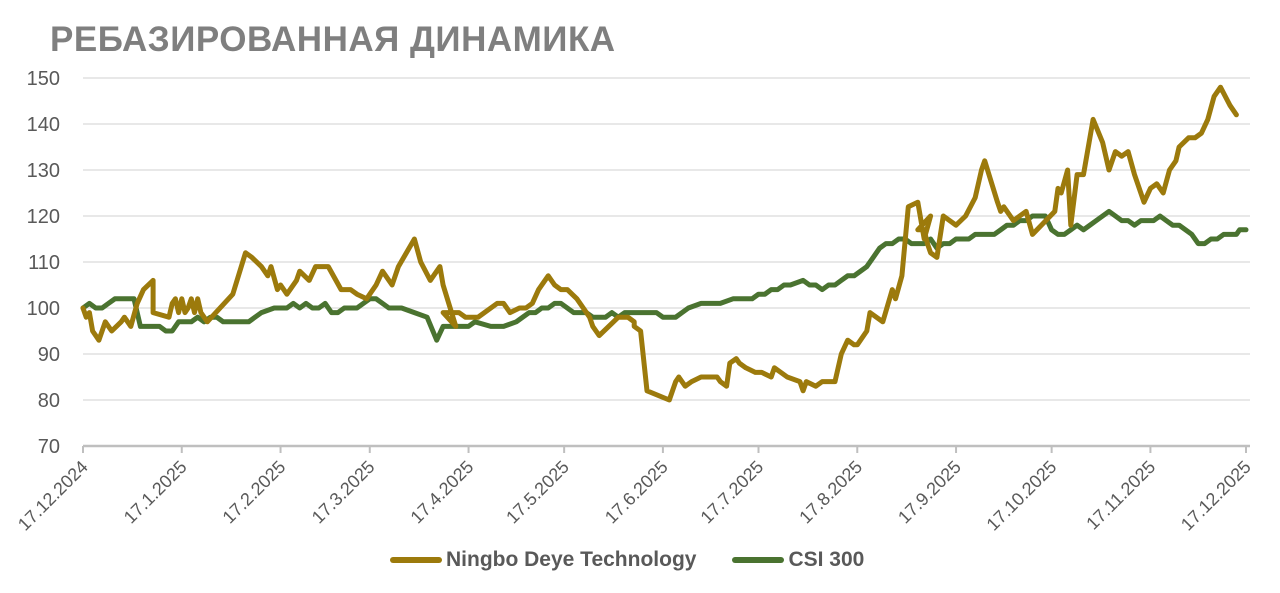 The image size is (1280, 593). I want to click on x-tick-label: 17.12.2024, so click(53, 496).